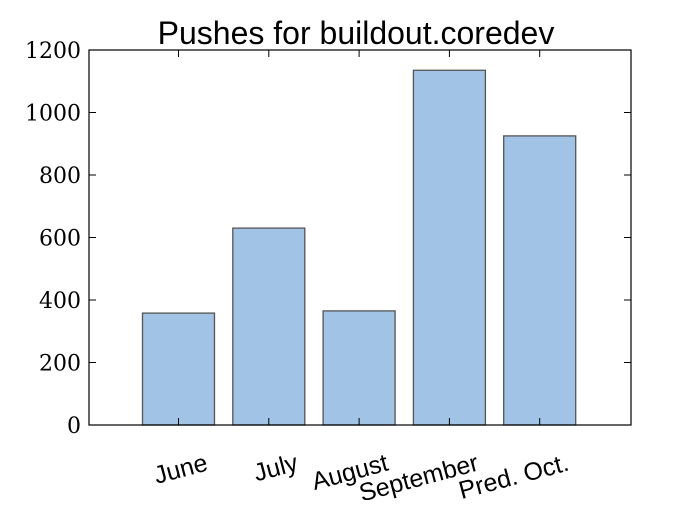 The width and height of the screenshot is (700, 505). Describe the element at coordinates (60, 176) in the screenshot. I see `y-tick-label: 800` at that location.